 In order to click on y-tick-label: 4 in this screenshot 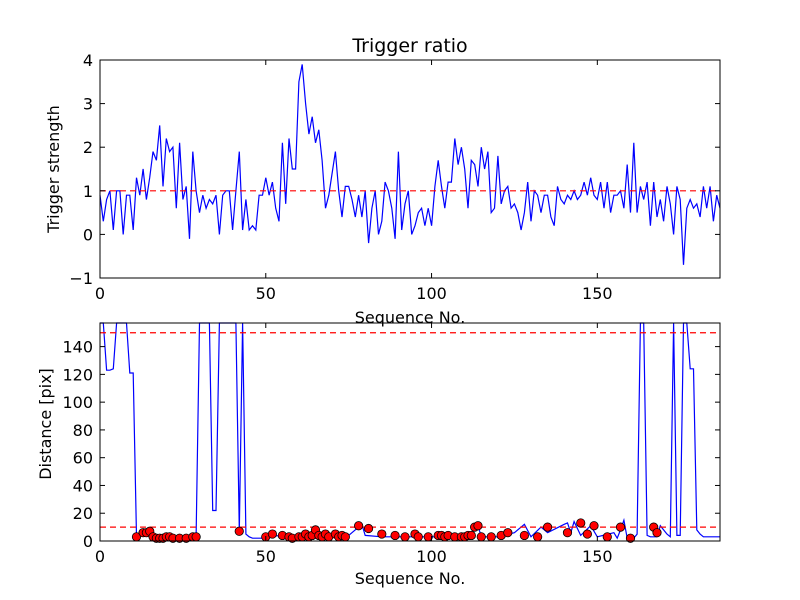, I will do `click(88, 60)`.